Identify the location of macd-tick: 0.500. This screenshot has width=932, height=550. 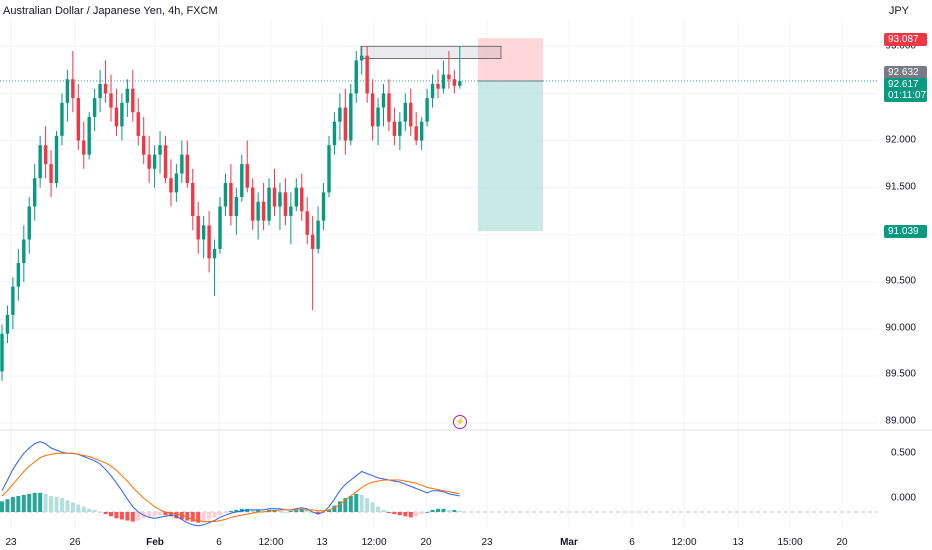
(903, 453).